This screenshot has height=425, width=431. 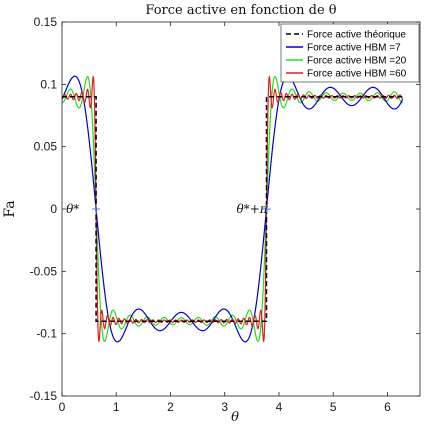 I want to click on legend-label: Force active théorique, so click(x=356, y=35).